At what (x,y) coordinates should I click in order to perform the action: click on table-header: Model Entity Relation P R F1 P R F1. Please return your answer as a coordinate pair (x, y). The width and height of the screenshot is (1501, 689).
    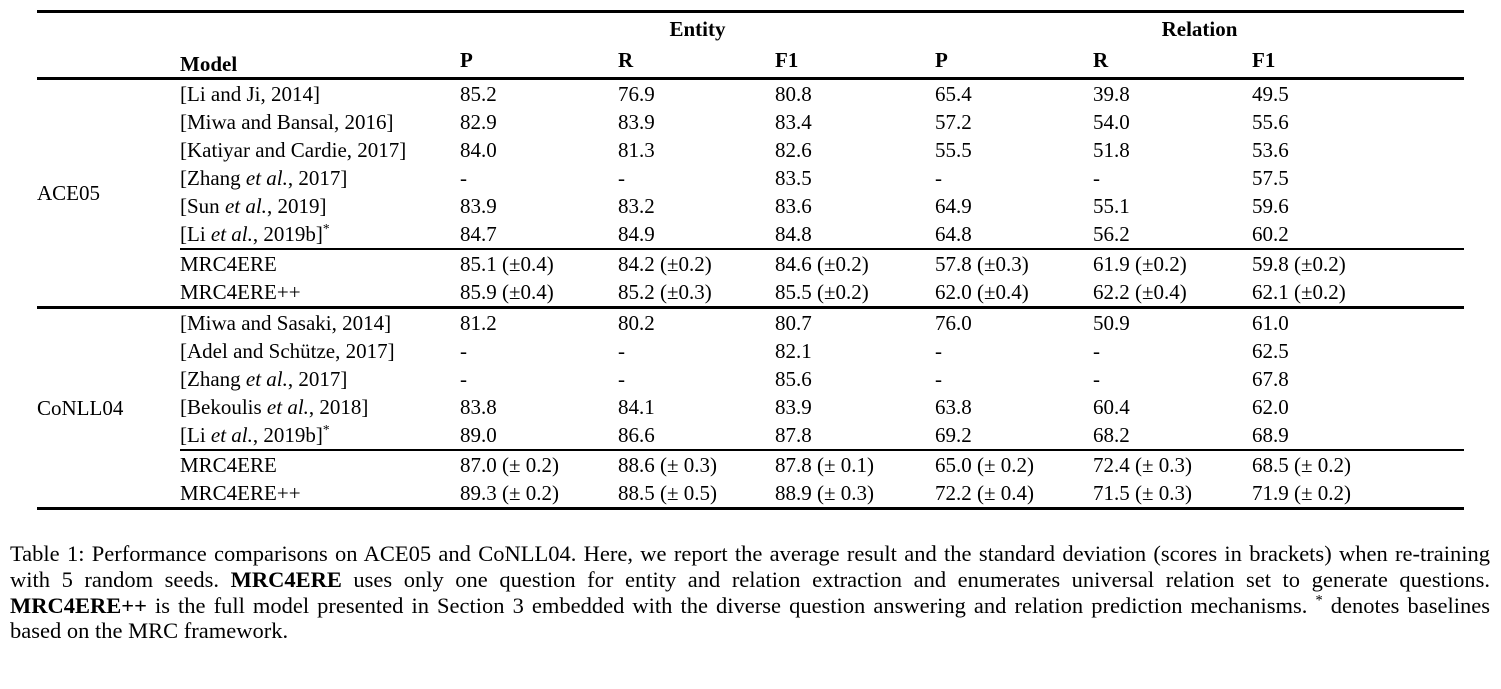
    Looking at the image, I should click on (751, 46).